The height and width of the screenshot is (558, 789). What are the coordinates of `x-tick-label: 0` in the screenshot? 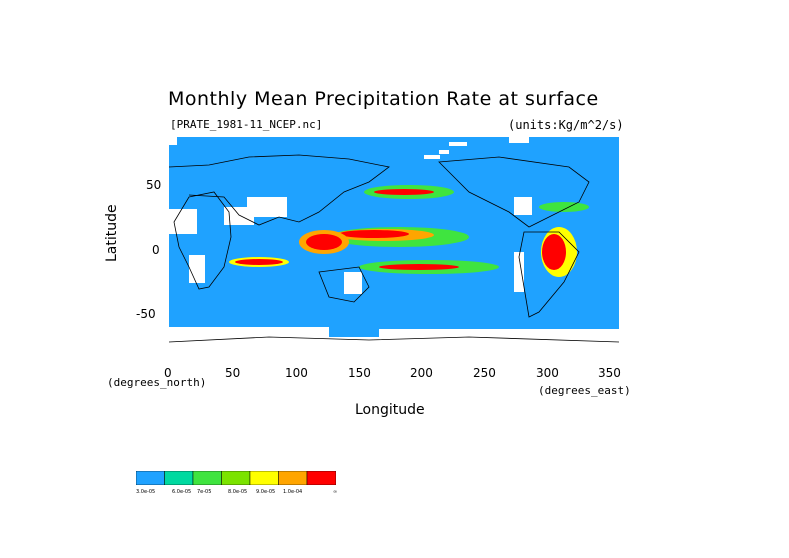 It's located at (168, 373).